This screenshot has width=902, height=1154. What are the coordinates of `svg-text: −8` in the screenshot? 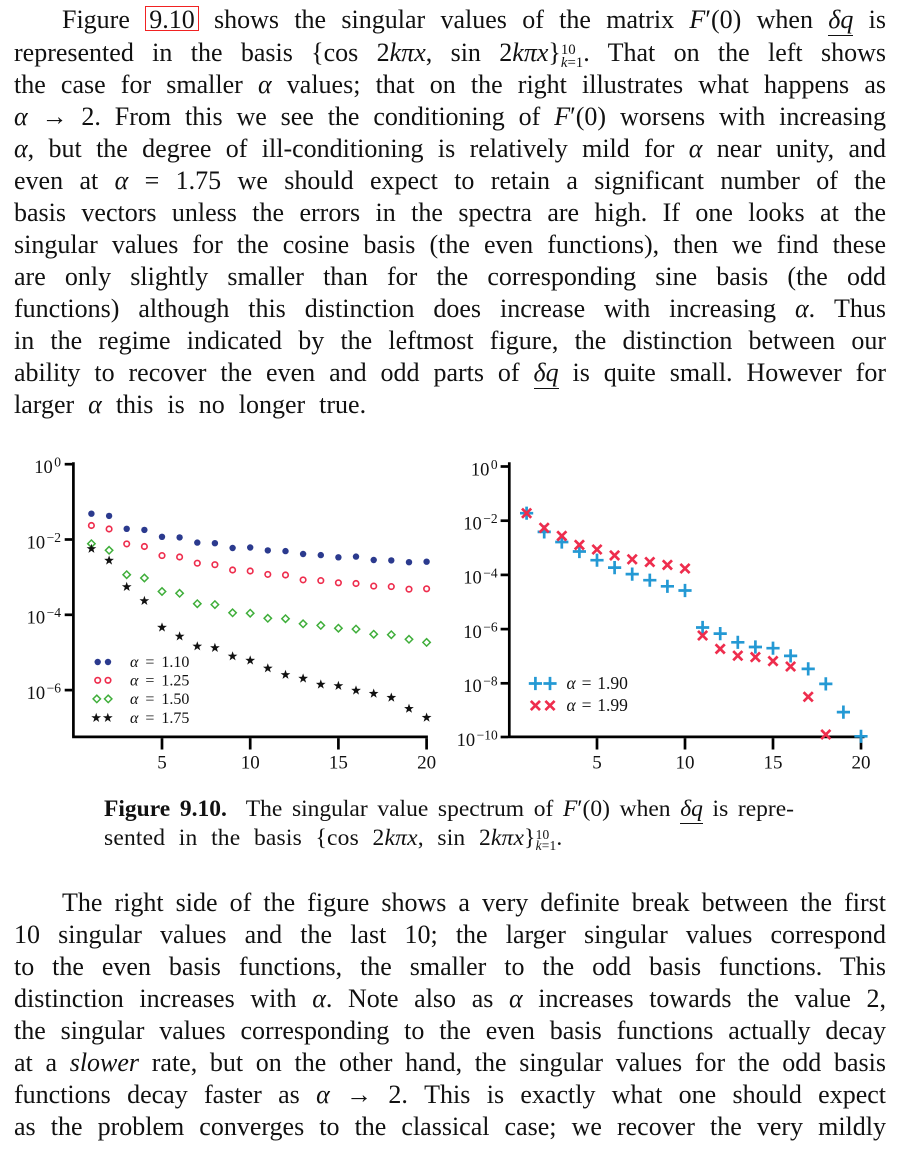 It's located at (490, 681).